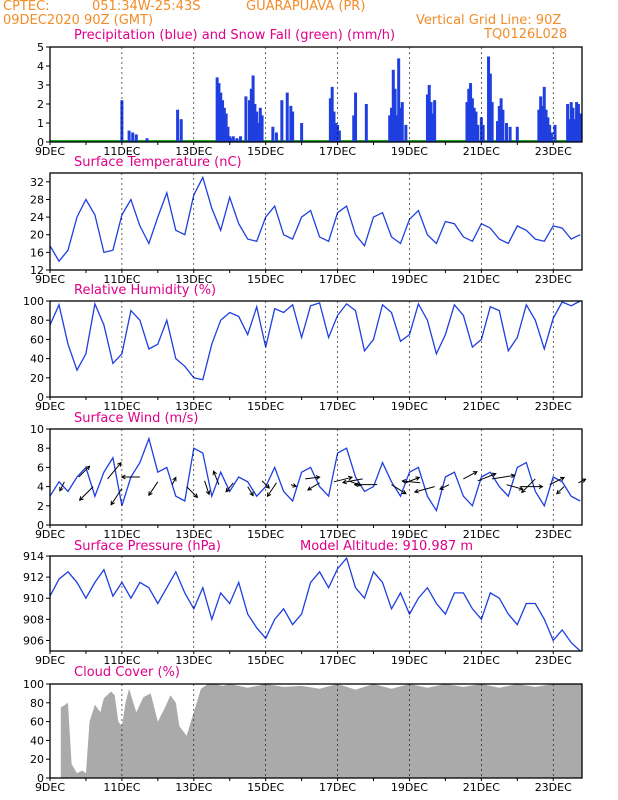 The width and height of the screenshot is (618, 800). What do you see at coordinates (40, 123) in the screenshot?
I see `y-tick-label: 1` at bounding box center [40, 123].